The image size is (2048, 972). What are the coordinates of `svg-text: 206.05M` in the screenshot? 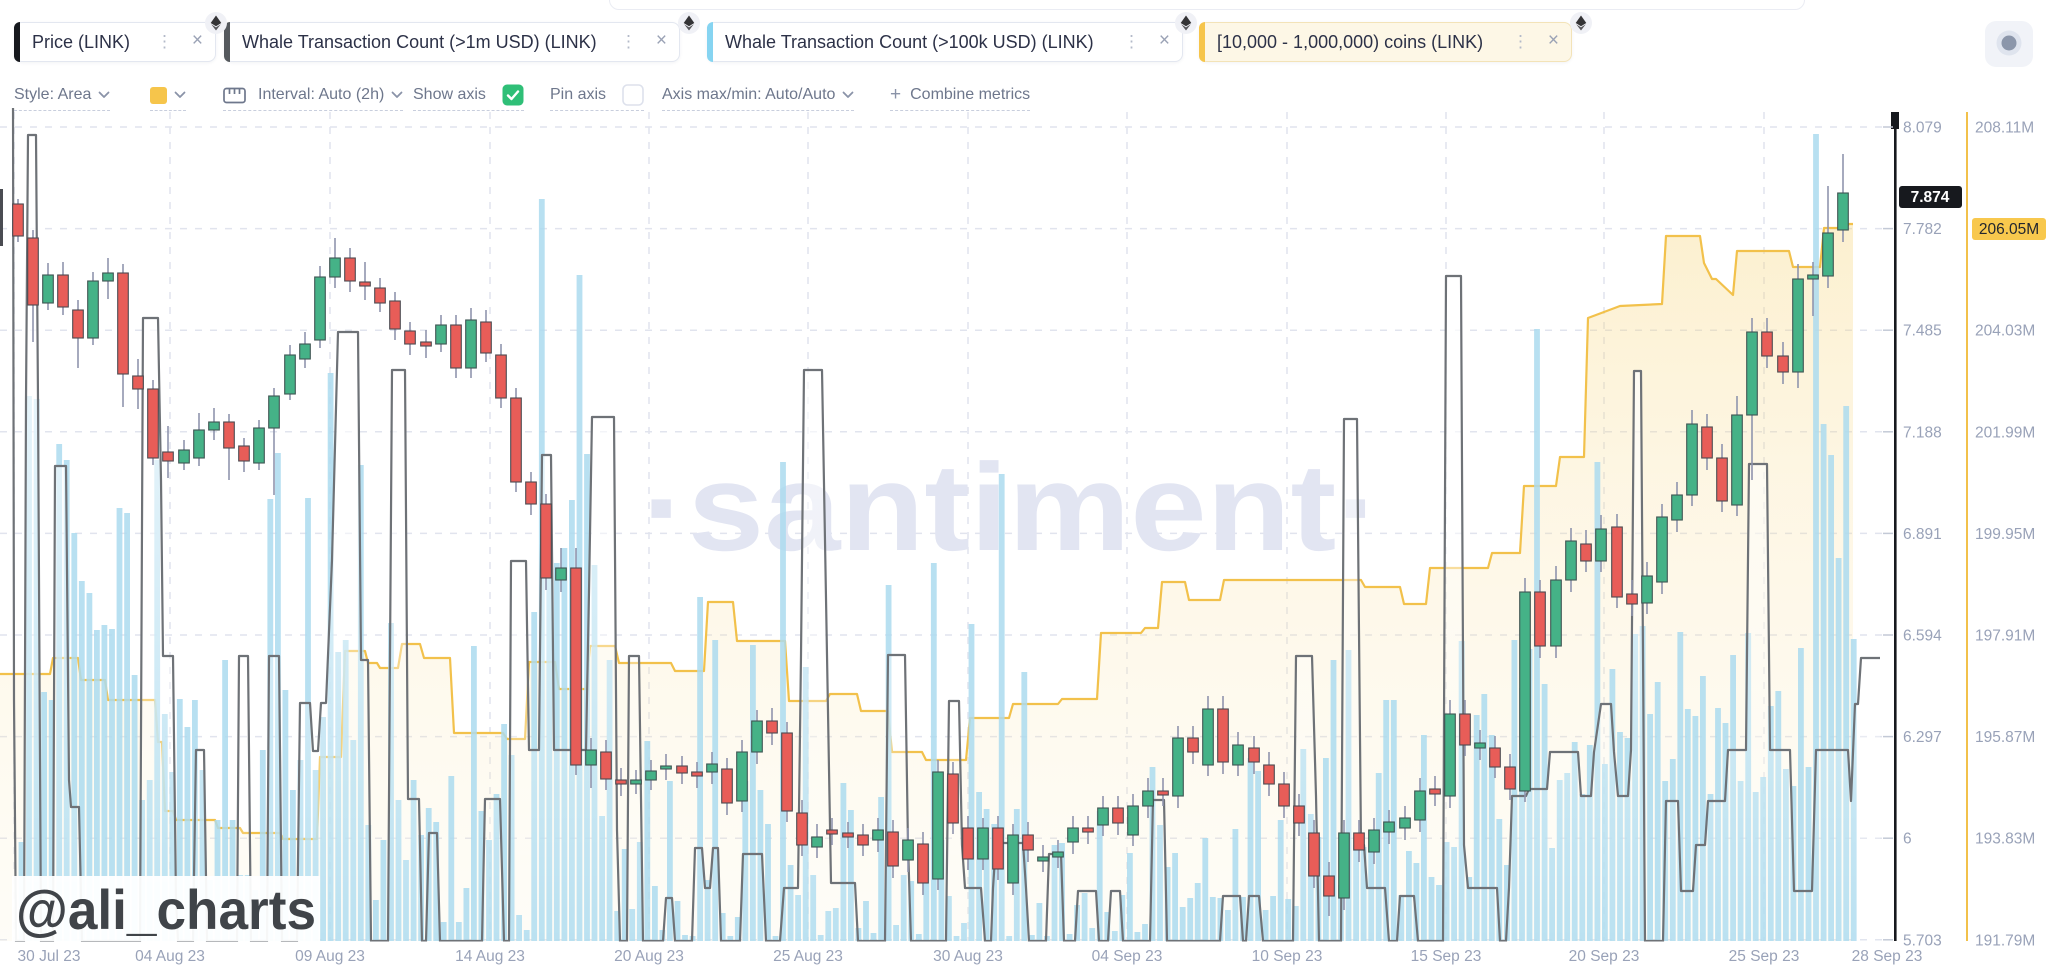 It's located at (2009, 229).